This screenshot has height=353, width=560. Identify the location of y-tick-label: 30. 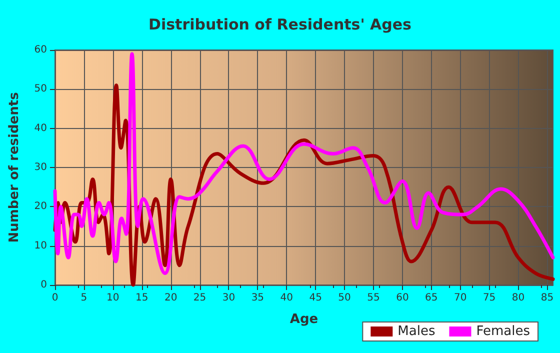
(40, 167).